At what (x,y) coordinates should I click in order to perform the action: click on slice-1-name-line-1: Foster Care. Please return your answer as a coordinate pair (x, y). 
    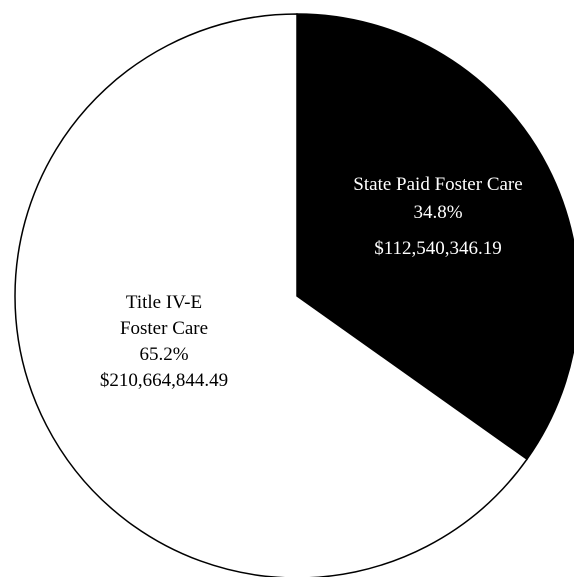
    Looking at the image, I should click on (164, 328).